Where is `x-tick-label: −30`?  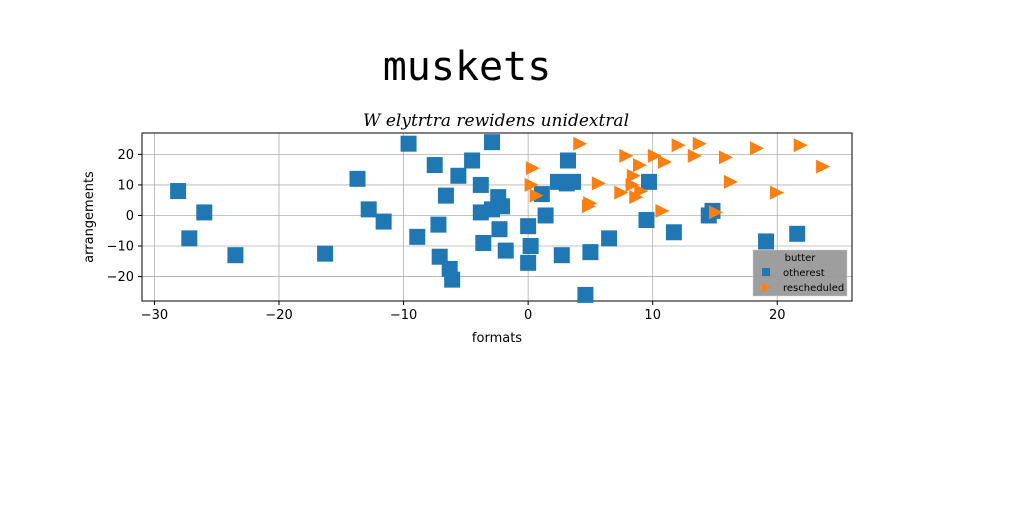 x-tick-label: −30 is located at coordinates (154, 315).